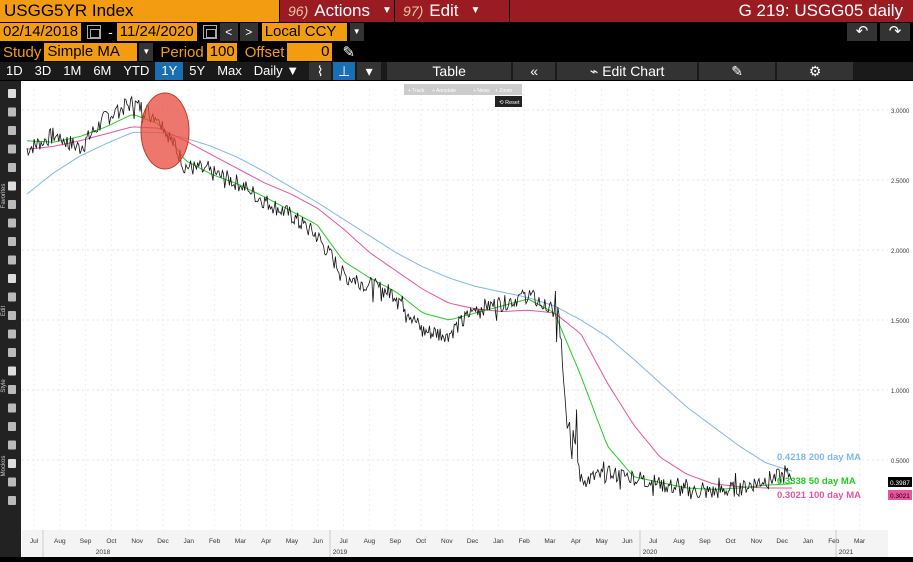 This screenshot has height=562, width=913. Describe the element at coordinates (900, 112) in the screenshot. I see `y-tick-label: 3.0000` at that location.